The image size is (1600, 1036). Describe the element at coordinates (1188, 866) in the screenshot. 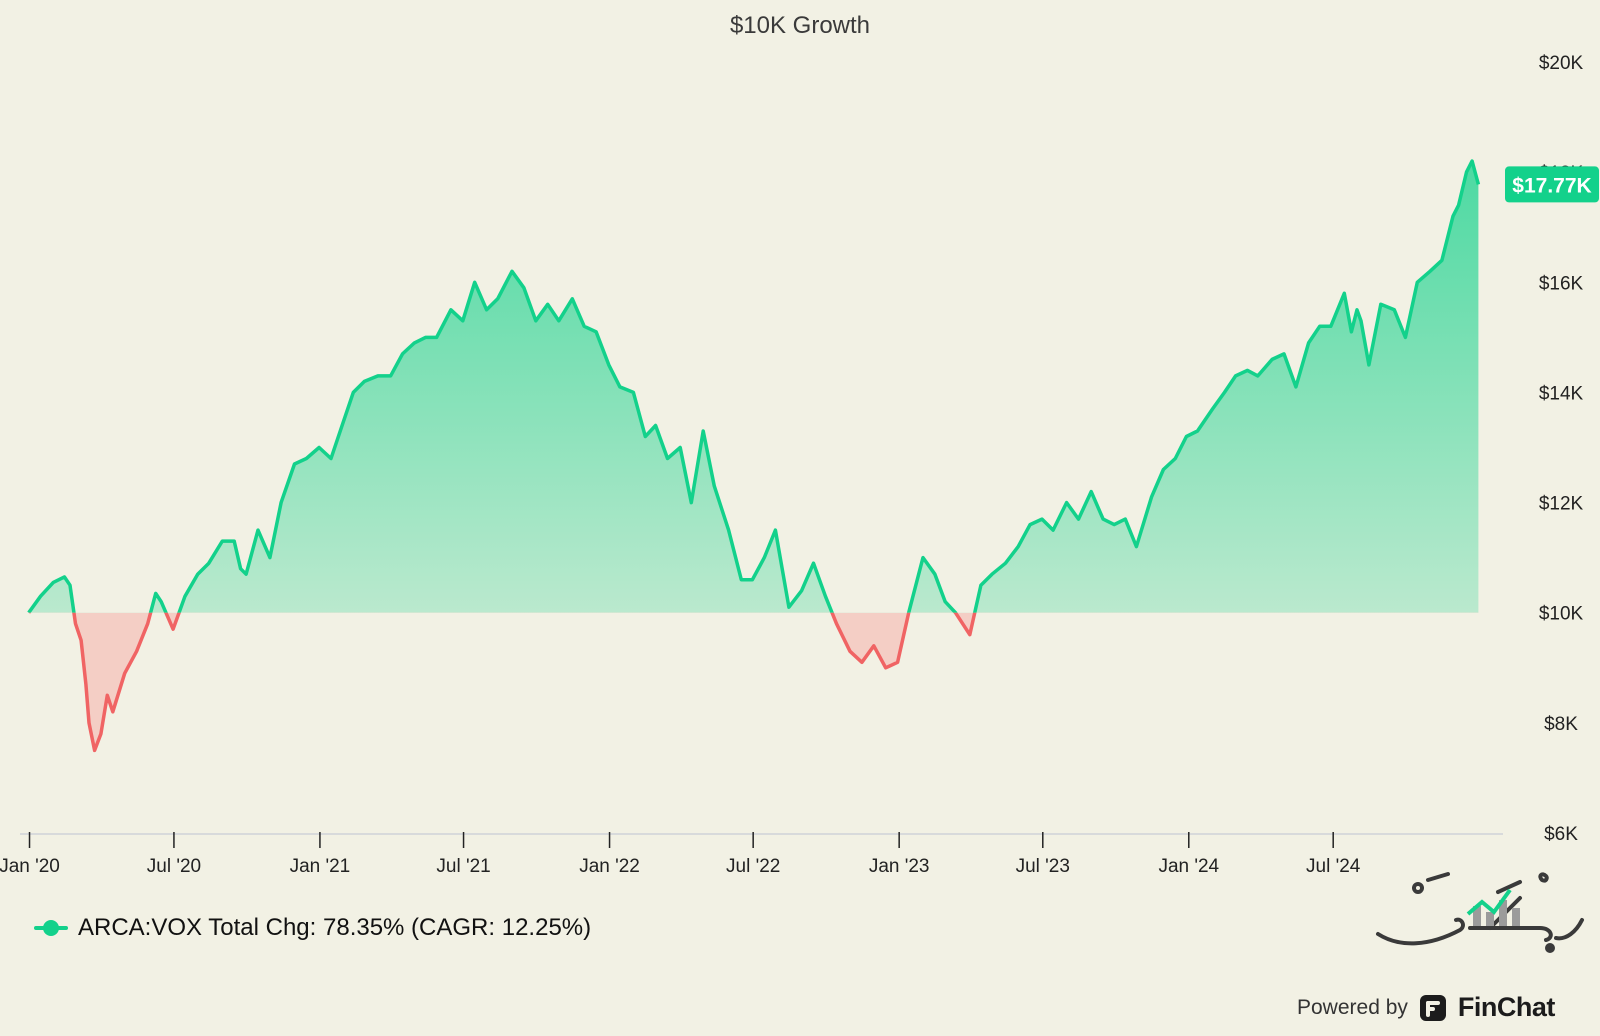

I see `x-tick-label: Jan '24` at that location.